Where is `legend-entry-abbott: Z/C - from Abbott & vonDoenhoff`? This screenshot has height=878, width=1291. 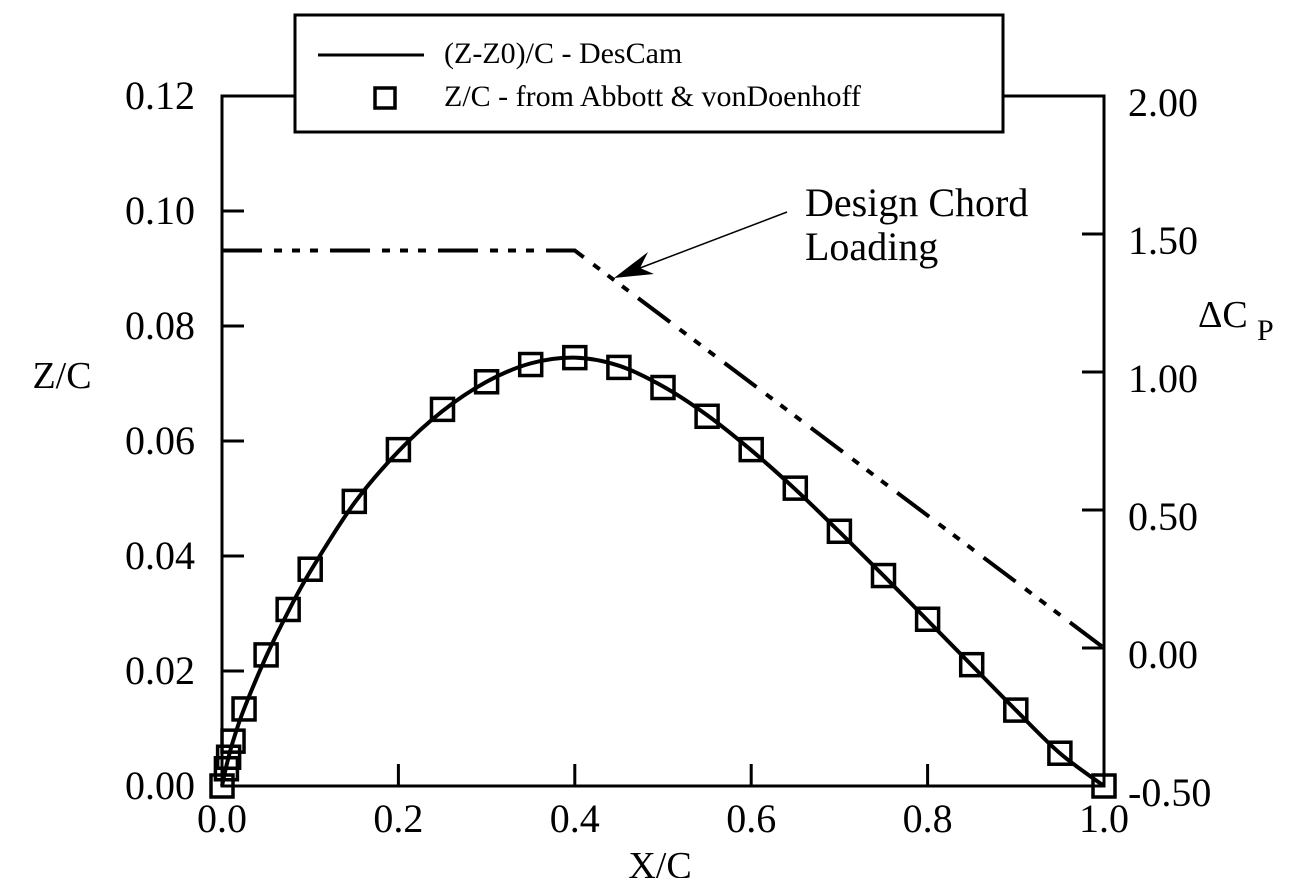
legend-entry-abbott: Z/C - from Abbott & vonDoenhoff is located at coordinates (652, 96).